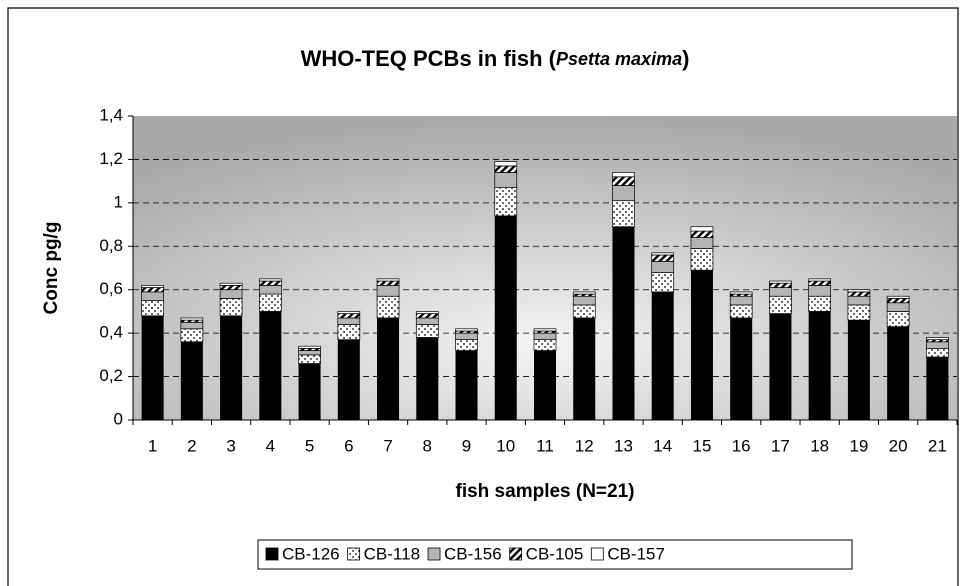 This screenshot has width=966, height=586. I want to click on x-tick-label: 11, so click(545, 445).